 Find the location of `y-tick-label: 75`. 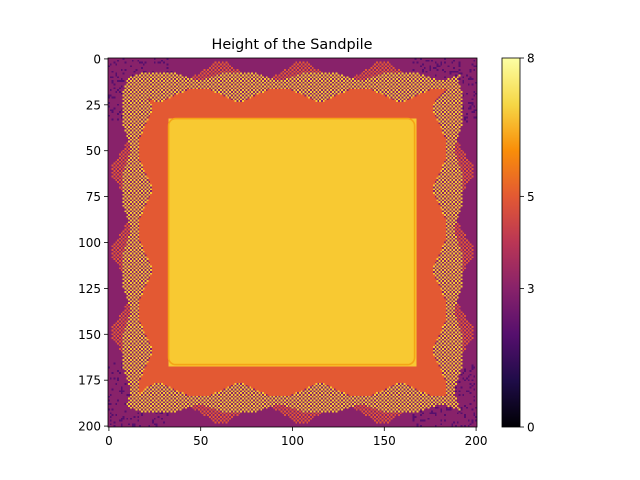

y-tick-label: 75 is located at coordinates (93, 197).